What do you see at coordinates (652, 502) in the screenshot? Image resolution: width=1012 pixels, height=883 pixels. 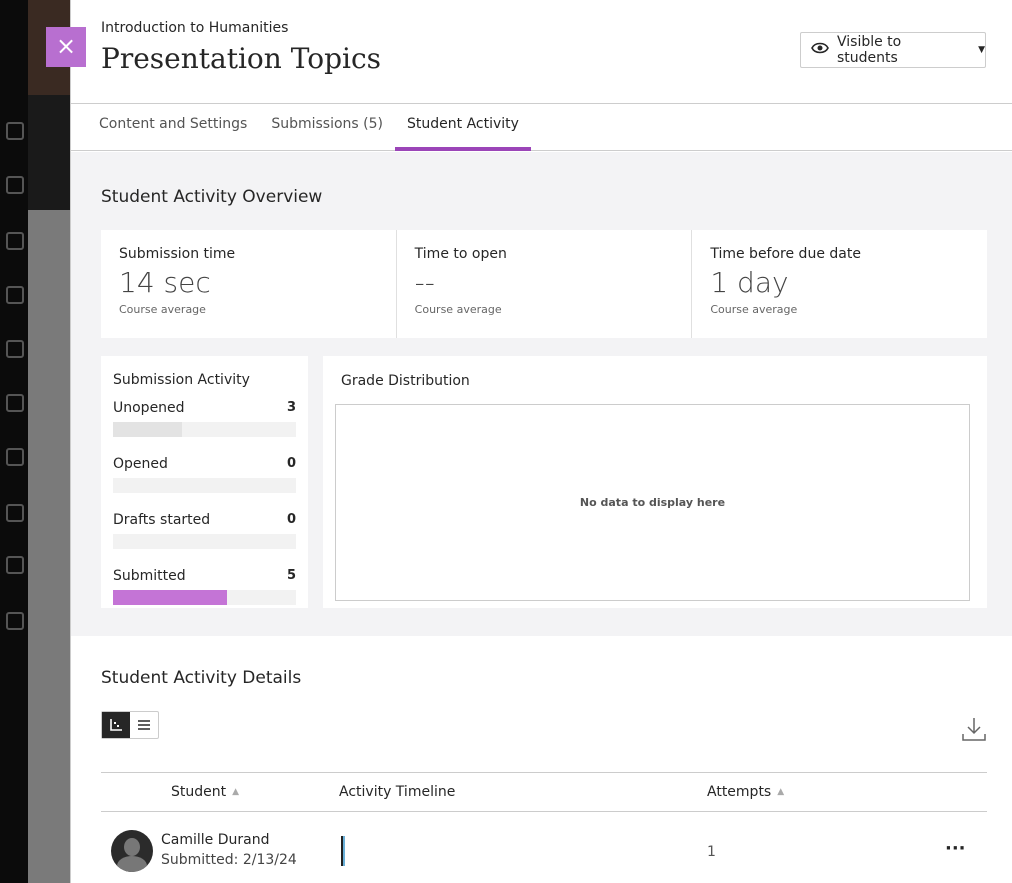 I see `grade-chart-empty: No data to display here` at bounding box center [652, 502].